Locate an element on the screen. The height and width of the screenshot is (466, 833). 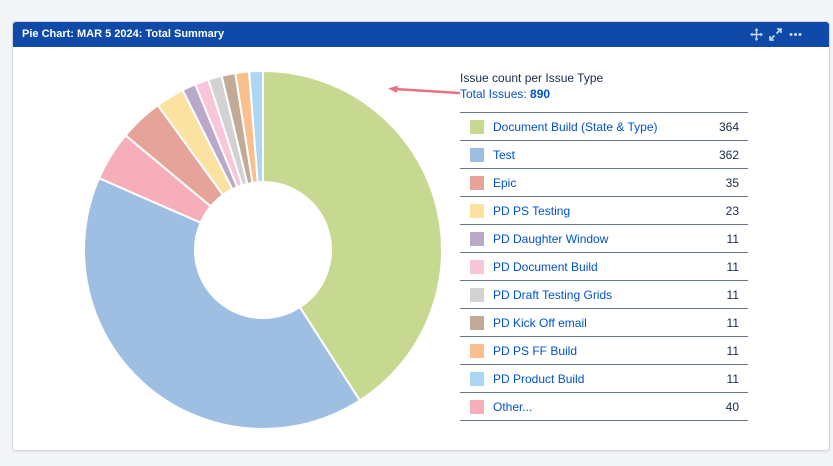
legend-row: PD Draft Testing Grids 11 is located at coordinates (604, 295).